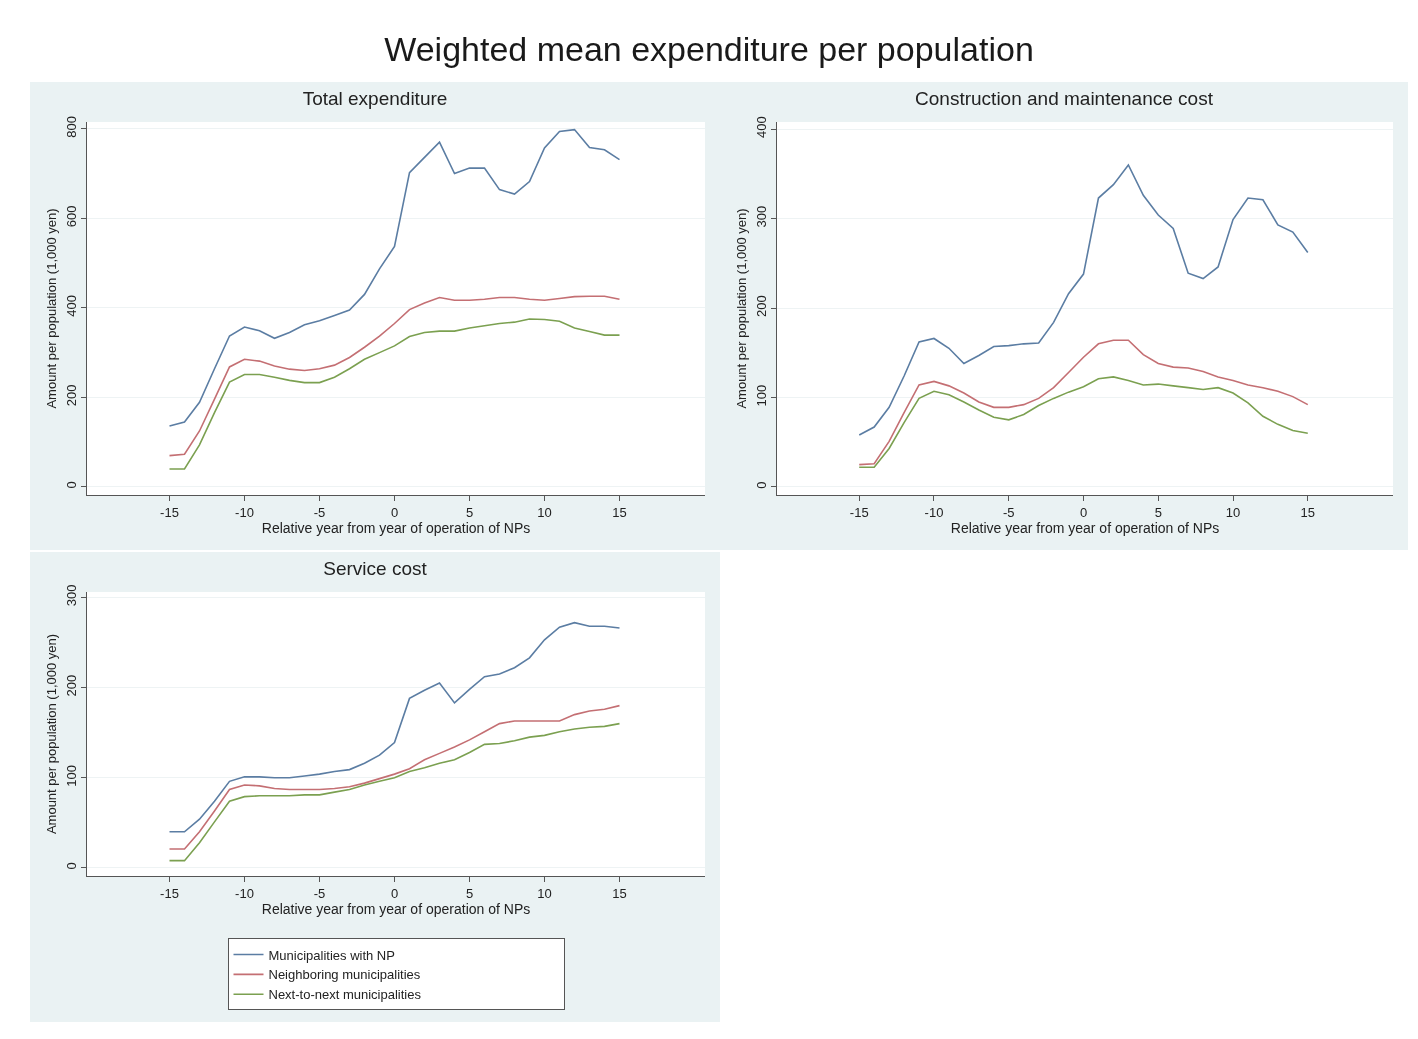 The image size is (1418, 1039). I want to click on legend-label: Neighboring municipalities, so click(344, 975).